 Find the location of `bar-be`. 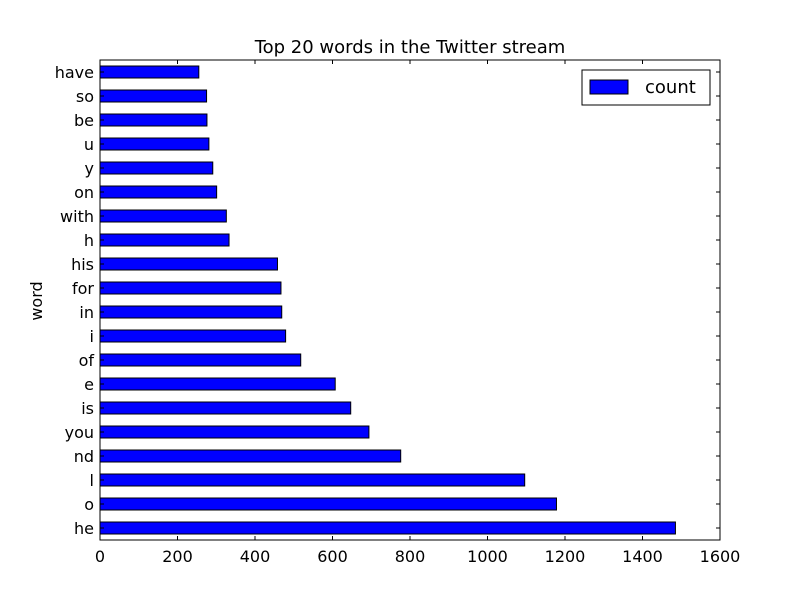

bar-be is located at coordinates (153, 120).